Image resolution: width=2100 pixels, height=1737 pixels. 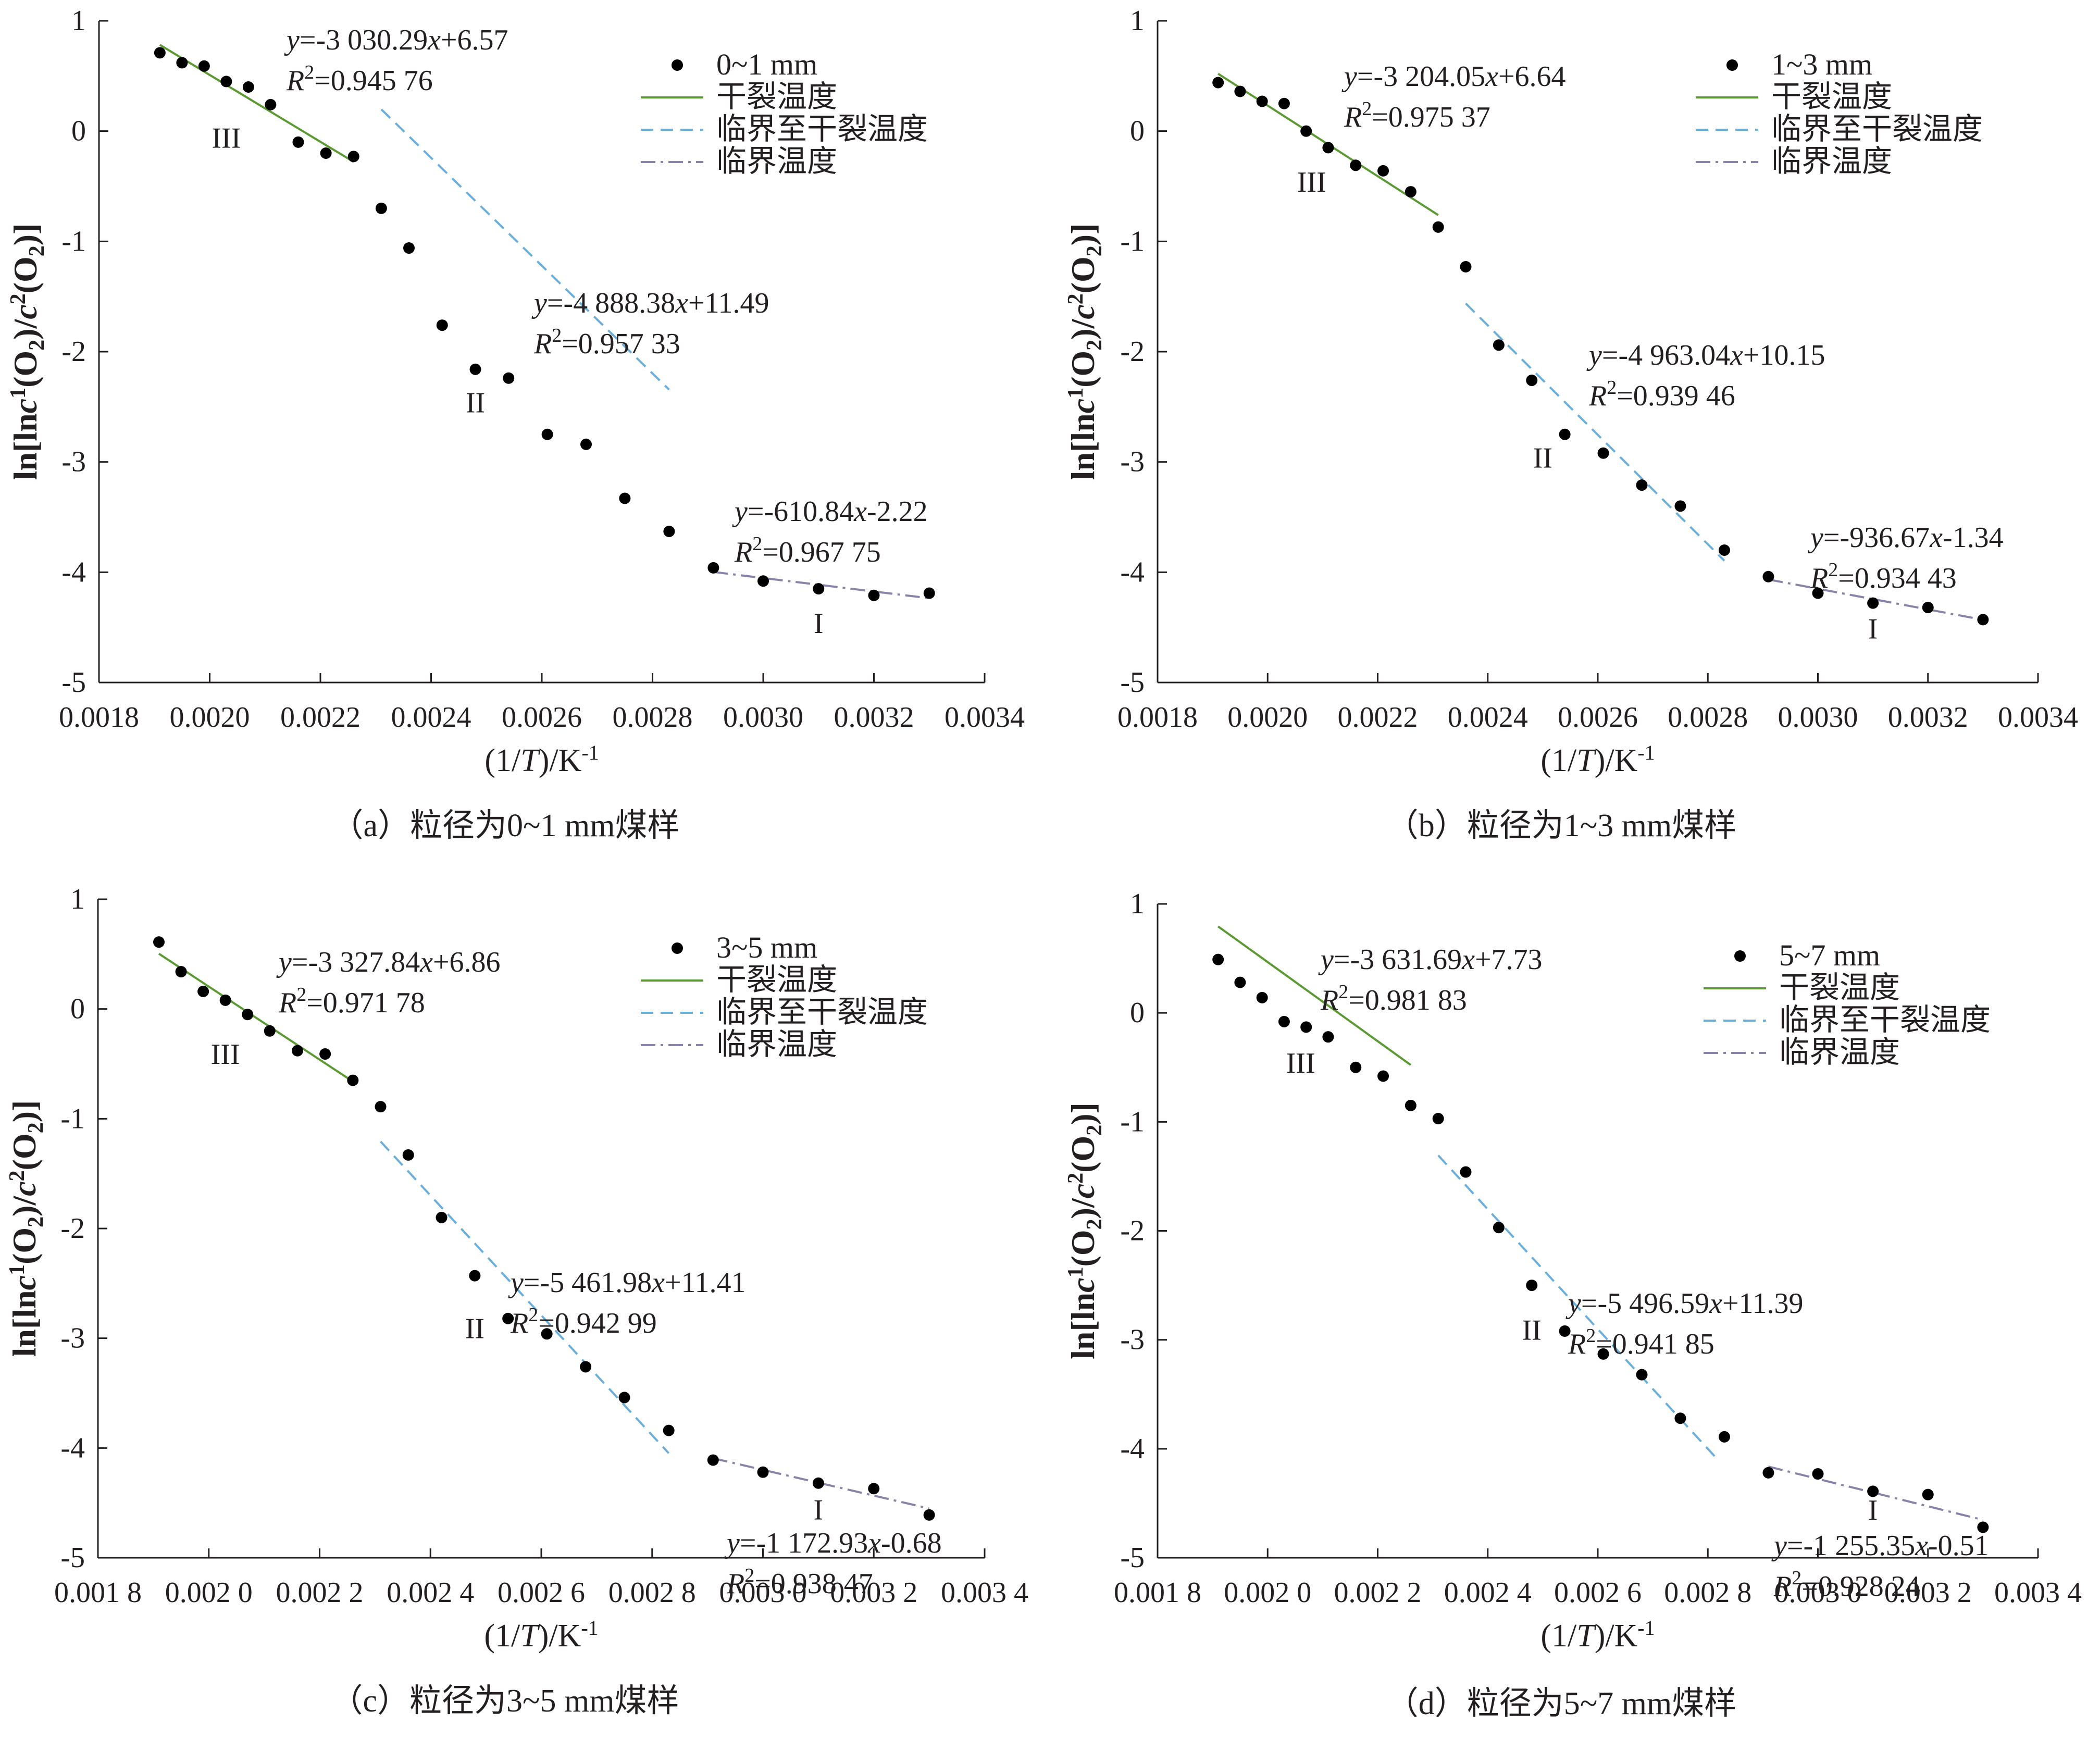 I want to click on fit-equation-stage-I: y=-936.67x-1.34, so click(x=1906, y=538).